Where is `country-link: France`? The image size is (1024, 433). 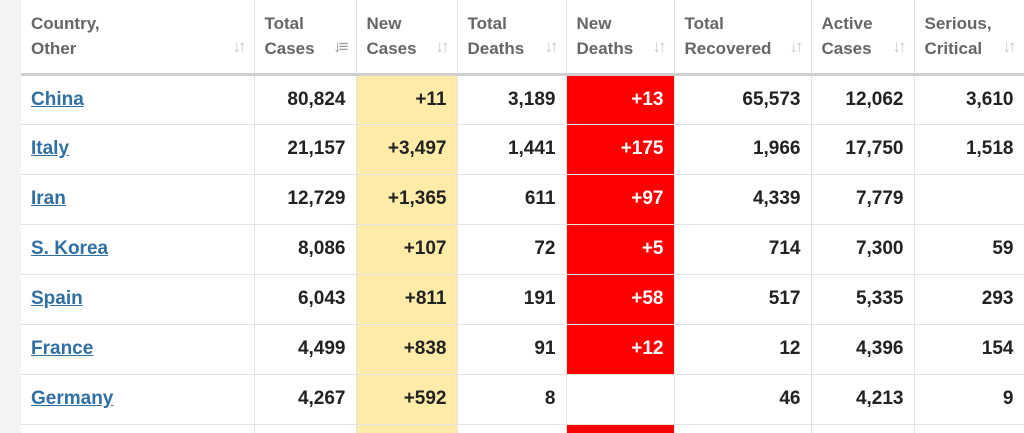 country-link: France is located at coordinates (62, 348).